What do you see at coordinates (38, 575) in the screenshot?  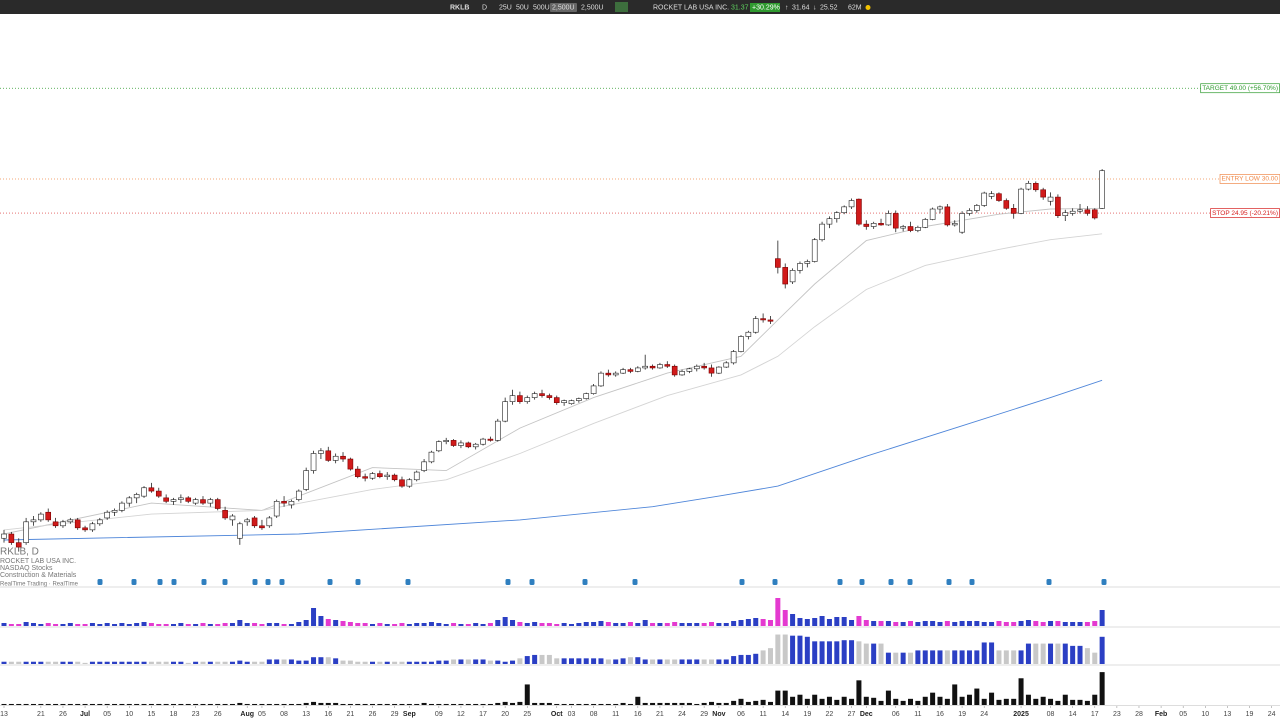 I see `legend-sector: Construction & Materials` at bounding box center [38, 575].